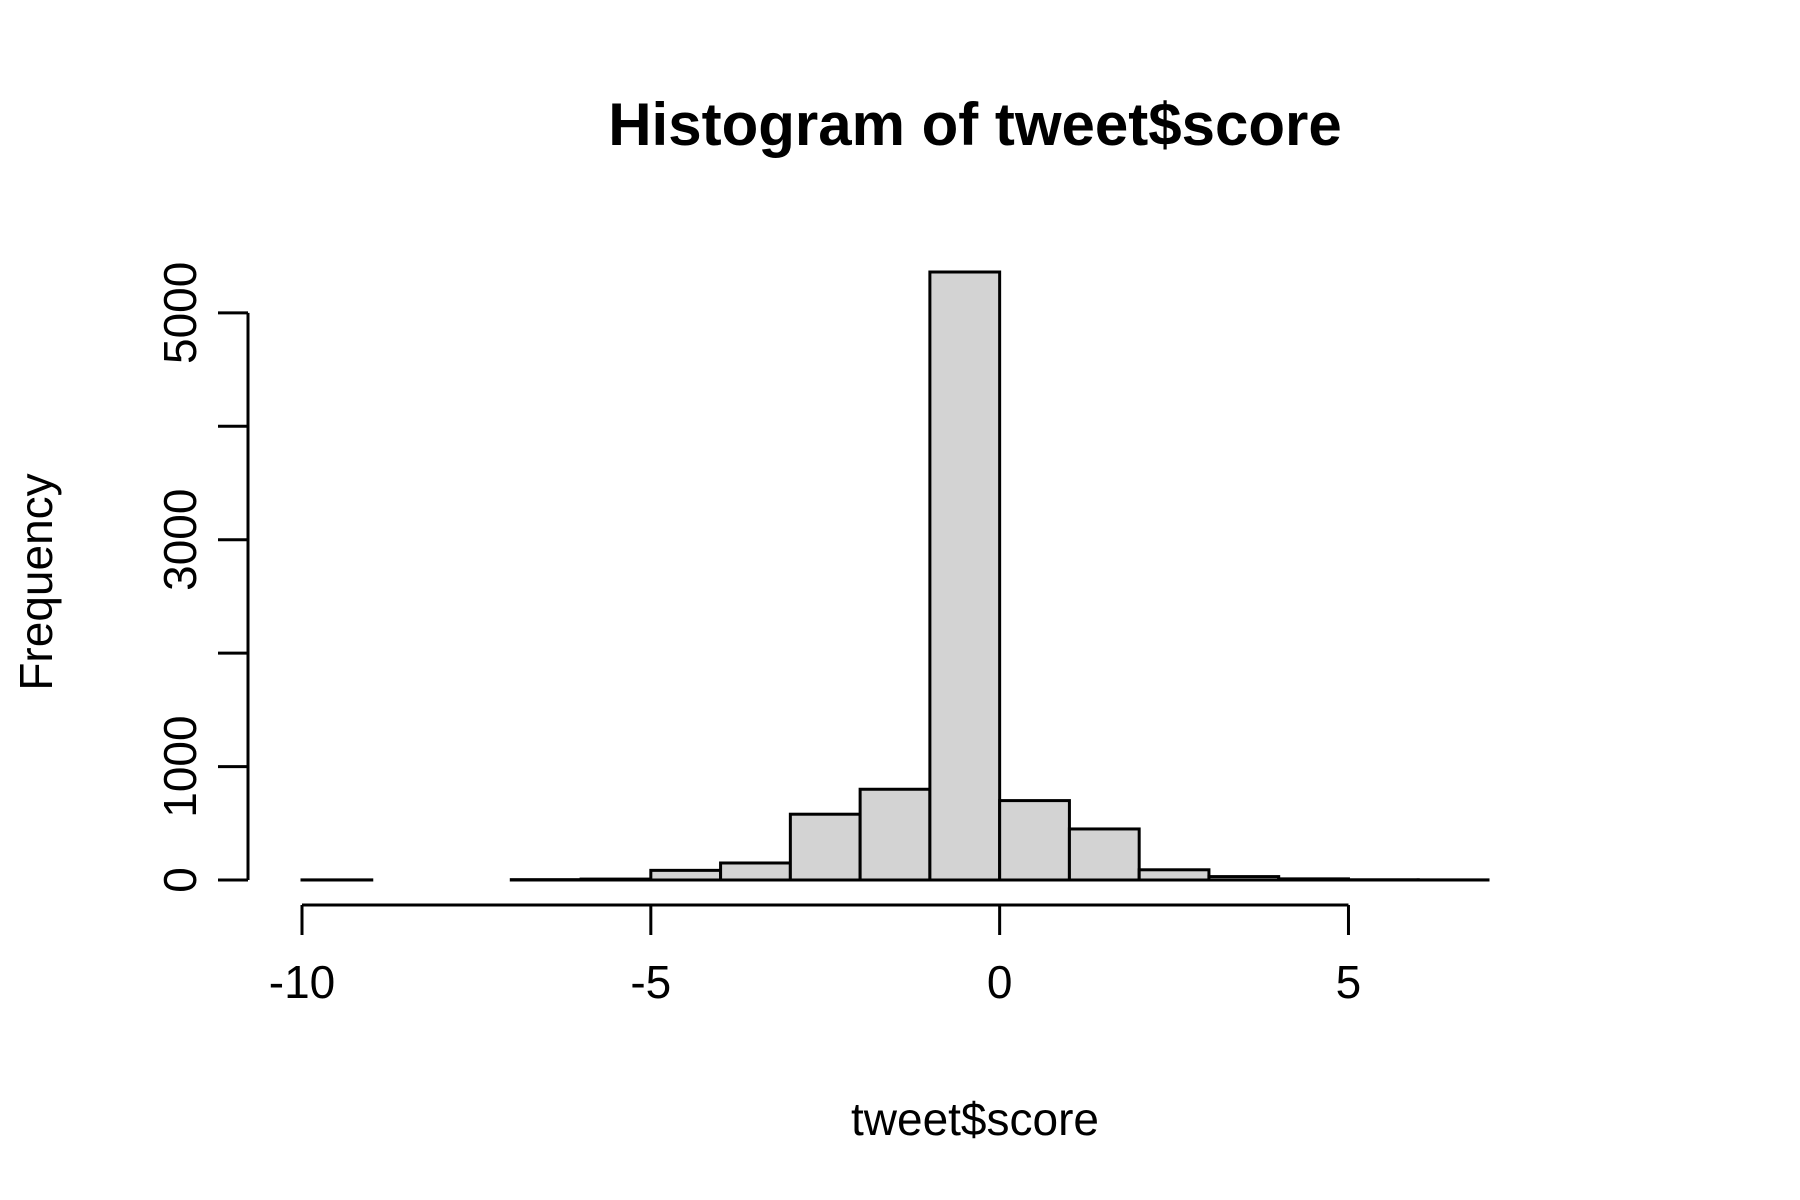 This screenshot has height=1200, width=1800. I want to click on x-tick-label: 5, so click(1349, 982).